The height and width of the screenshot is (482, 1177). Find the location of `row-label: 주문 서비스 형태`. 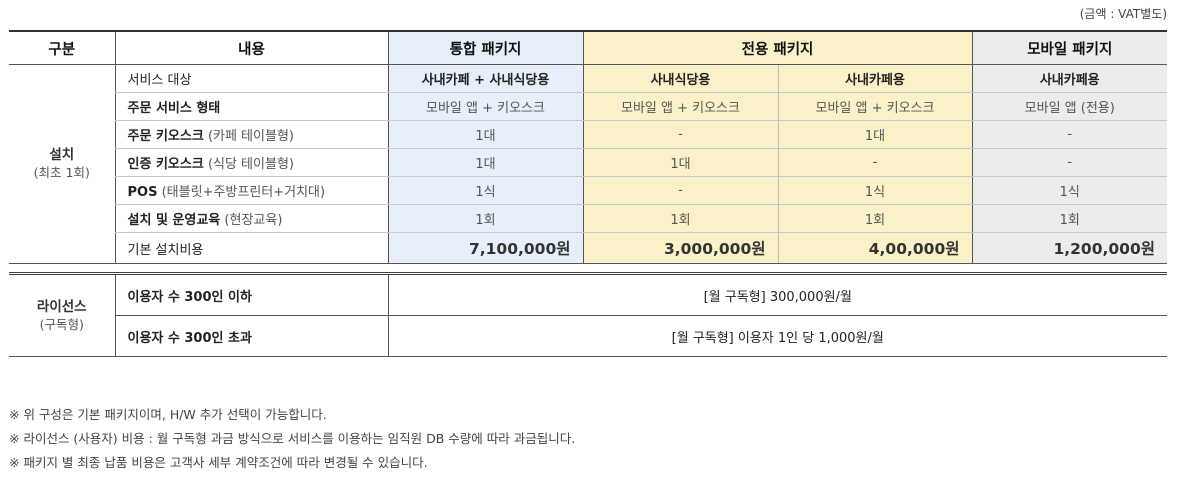

row-label: 주문 서비스 형태 is located at coordinates (251, 106).